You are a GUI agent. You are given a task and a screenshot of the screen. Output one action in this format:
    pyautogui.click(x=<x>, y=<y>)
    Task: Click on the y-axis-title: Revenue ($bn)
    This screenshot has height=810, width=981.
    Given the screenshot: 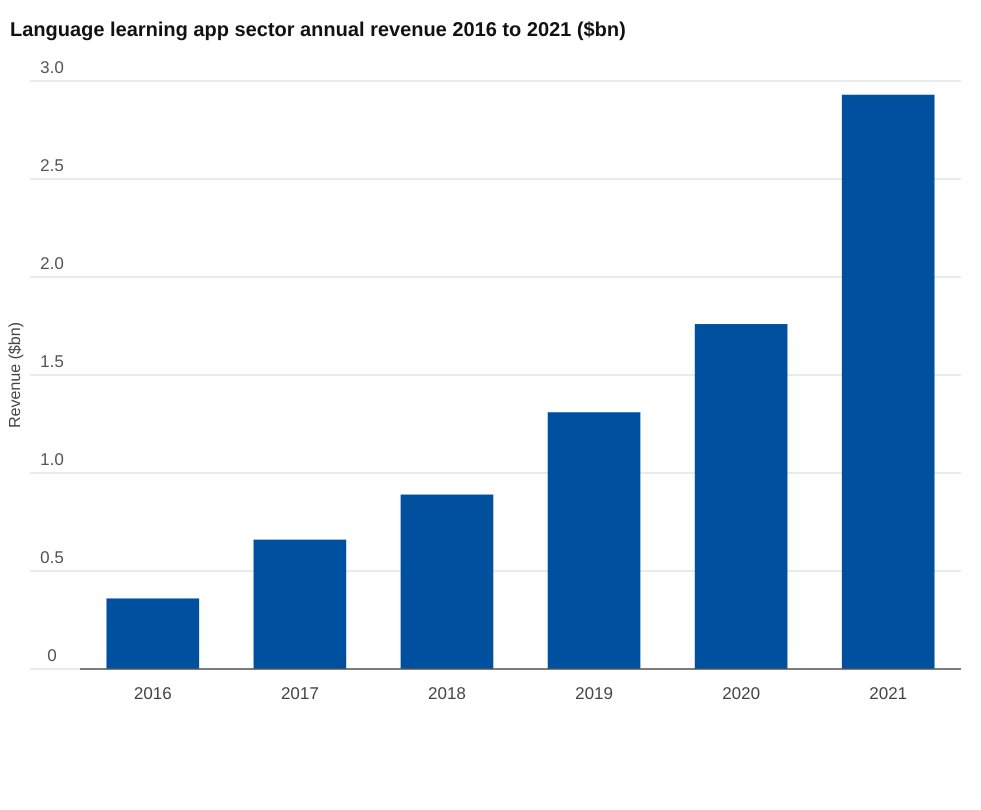 What is the action you would take?
    pyautogui.click(x=15, y=375)
    